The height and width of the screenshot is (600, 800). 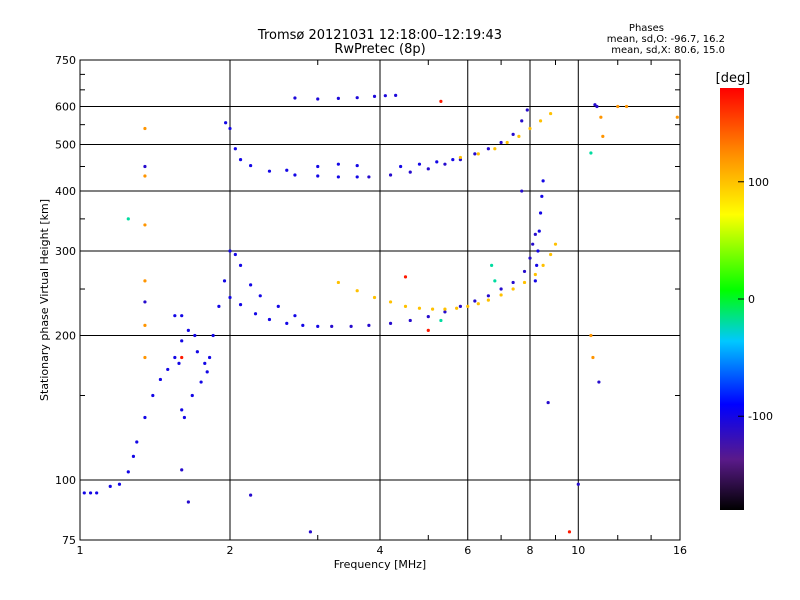 I want to click on y-tick-label: 600, so click(x=65, y=107).